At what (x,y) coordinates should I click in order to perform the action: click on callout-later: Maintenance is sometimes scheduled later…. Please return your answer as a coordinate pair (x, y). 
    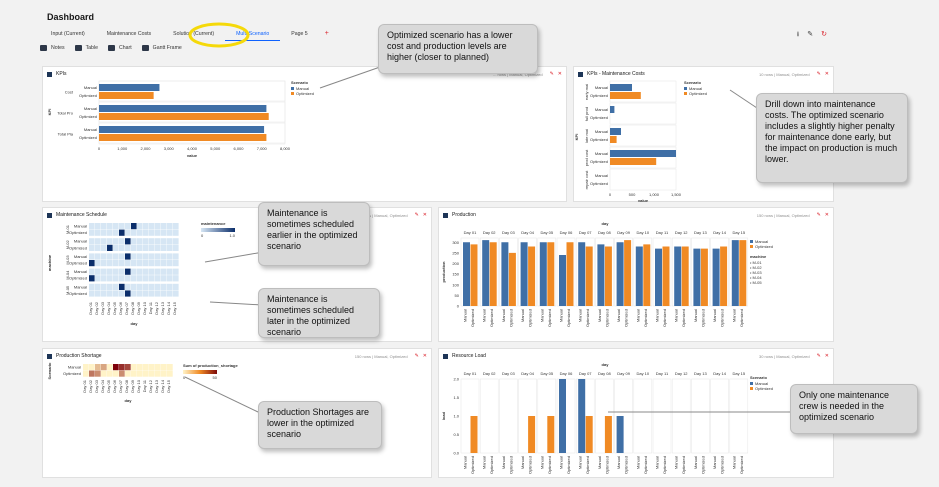
    Looking at the image, I should click on (319, 313).